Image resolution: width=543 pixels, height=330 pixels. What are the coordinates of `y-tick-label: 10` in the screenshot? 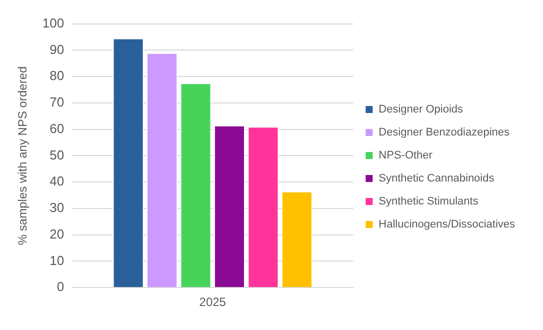 It's located at (57, 260).